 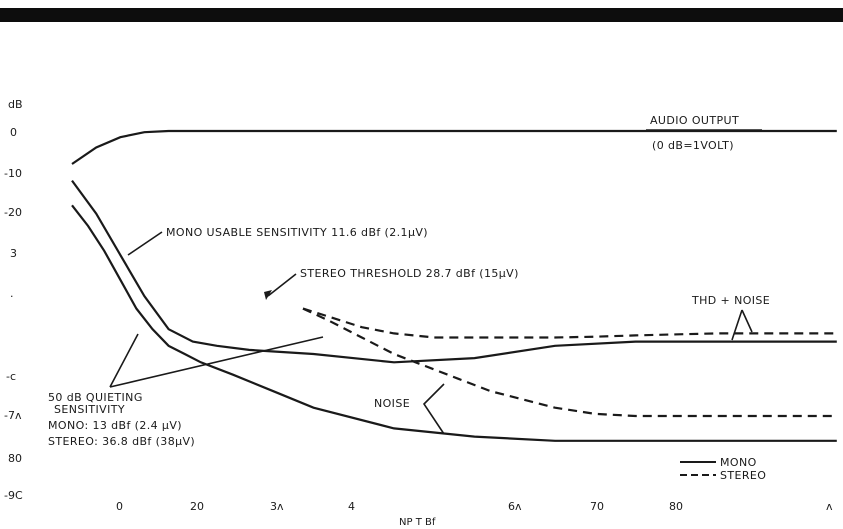 I want to click on x-tick-label: 6ʌ, so click(x=515, y=506).